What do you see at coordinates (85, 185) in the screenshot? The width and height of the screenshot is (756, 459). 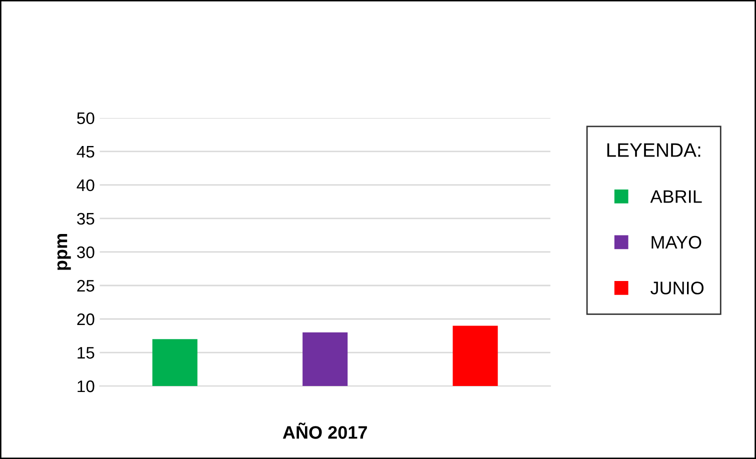 I see `y-tick-label: 40` at bounding box center [85, 185].